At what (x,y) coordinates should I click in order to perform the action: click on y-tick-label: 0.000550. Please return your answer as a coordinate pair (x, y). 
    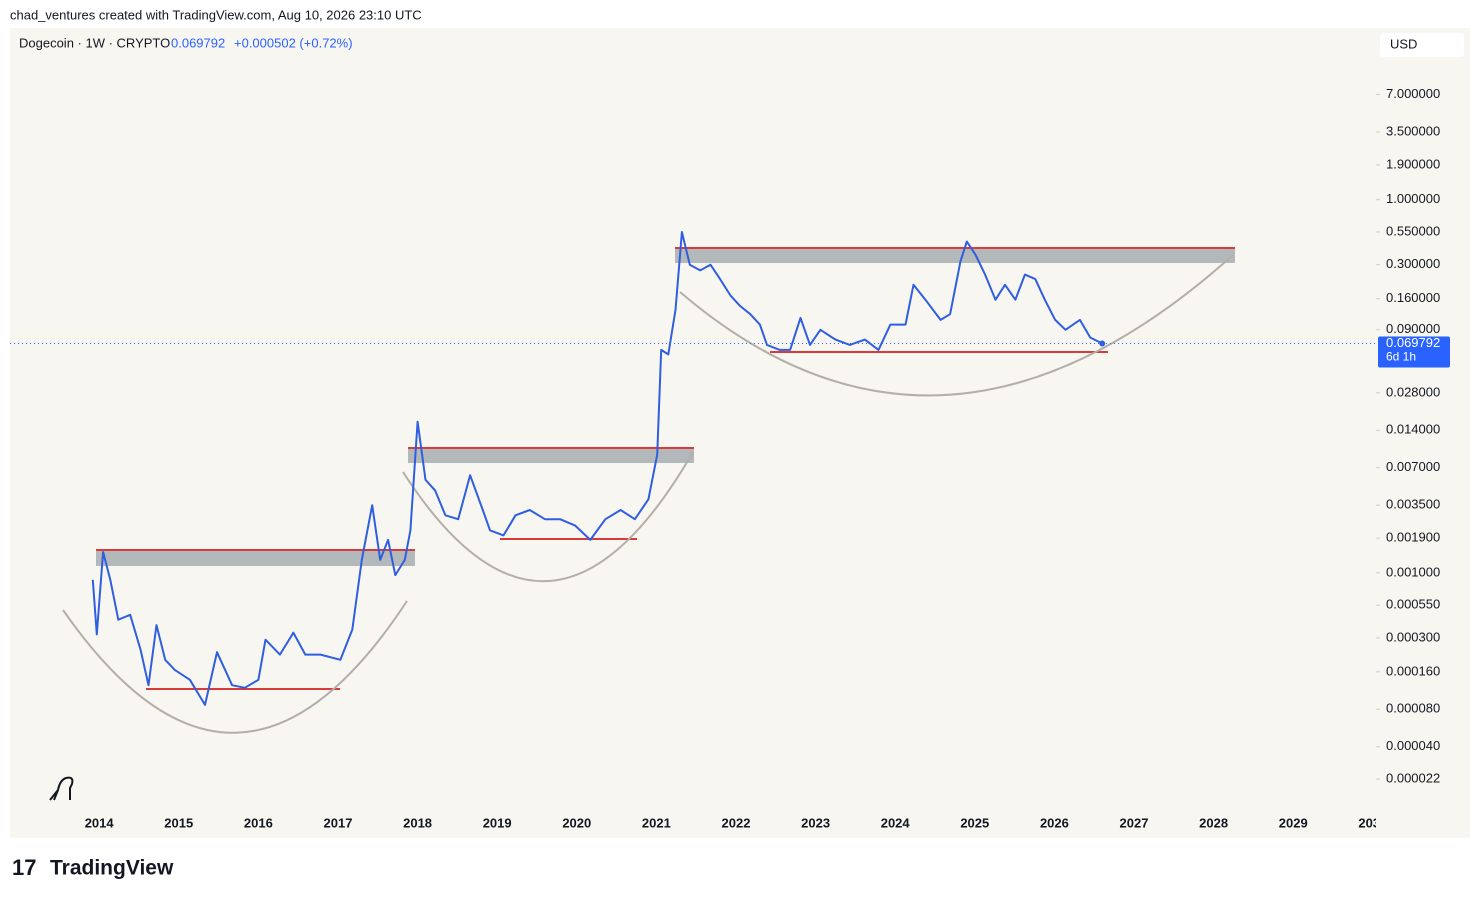
    Looking at the image, I should click on (1413, 604).